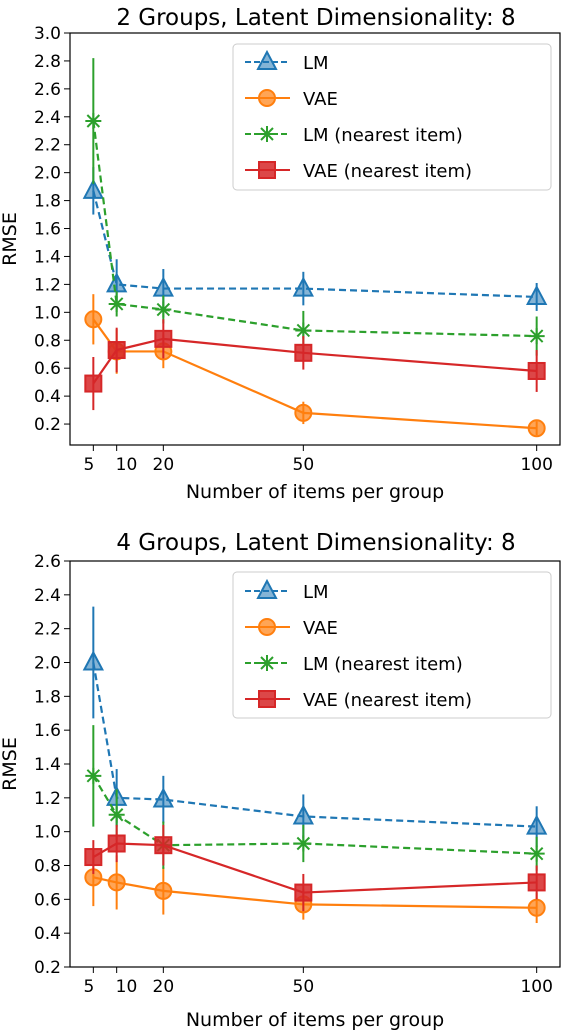  Describe the element at coordinates (287, 61) in the screenshot. I see `chart-1-legend-item-lm: LM` at that location.